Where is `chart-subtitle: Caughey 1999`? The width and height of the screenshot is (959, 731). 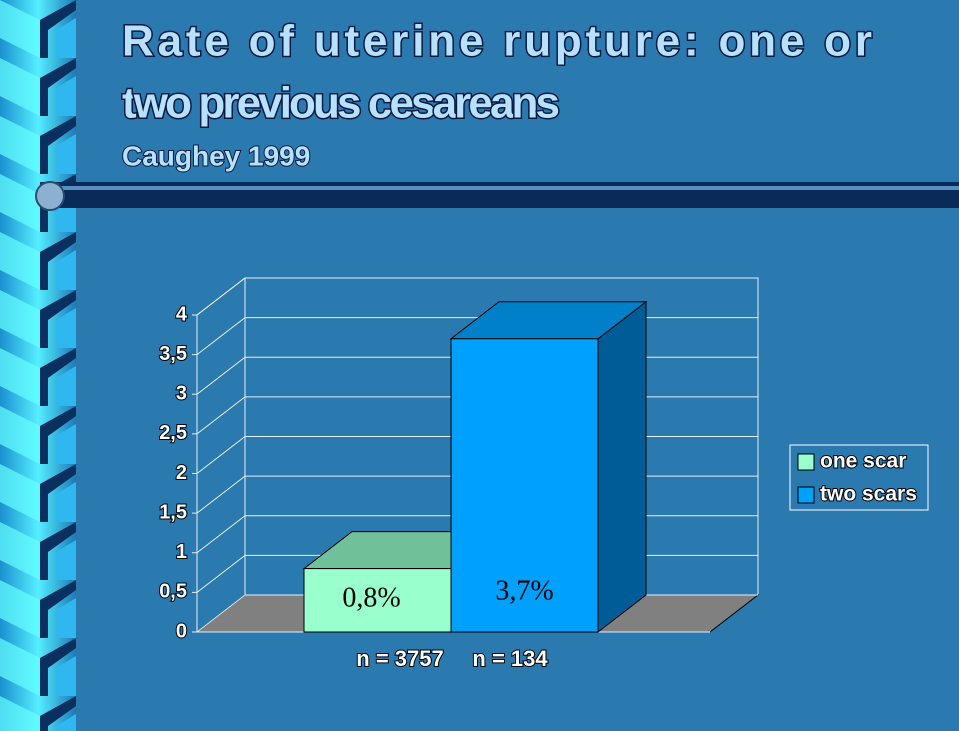
chart-subtitle: Caughey 1999 is located at coordinates (216, 155).